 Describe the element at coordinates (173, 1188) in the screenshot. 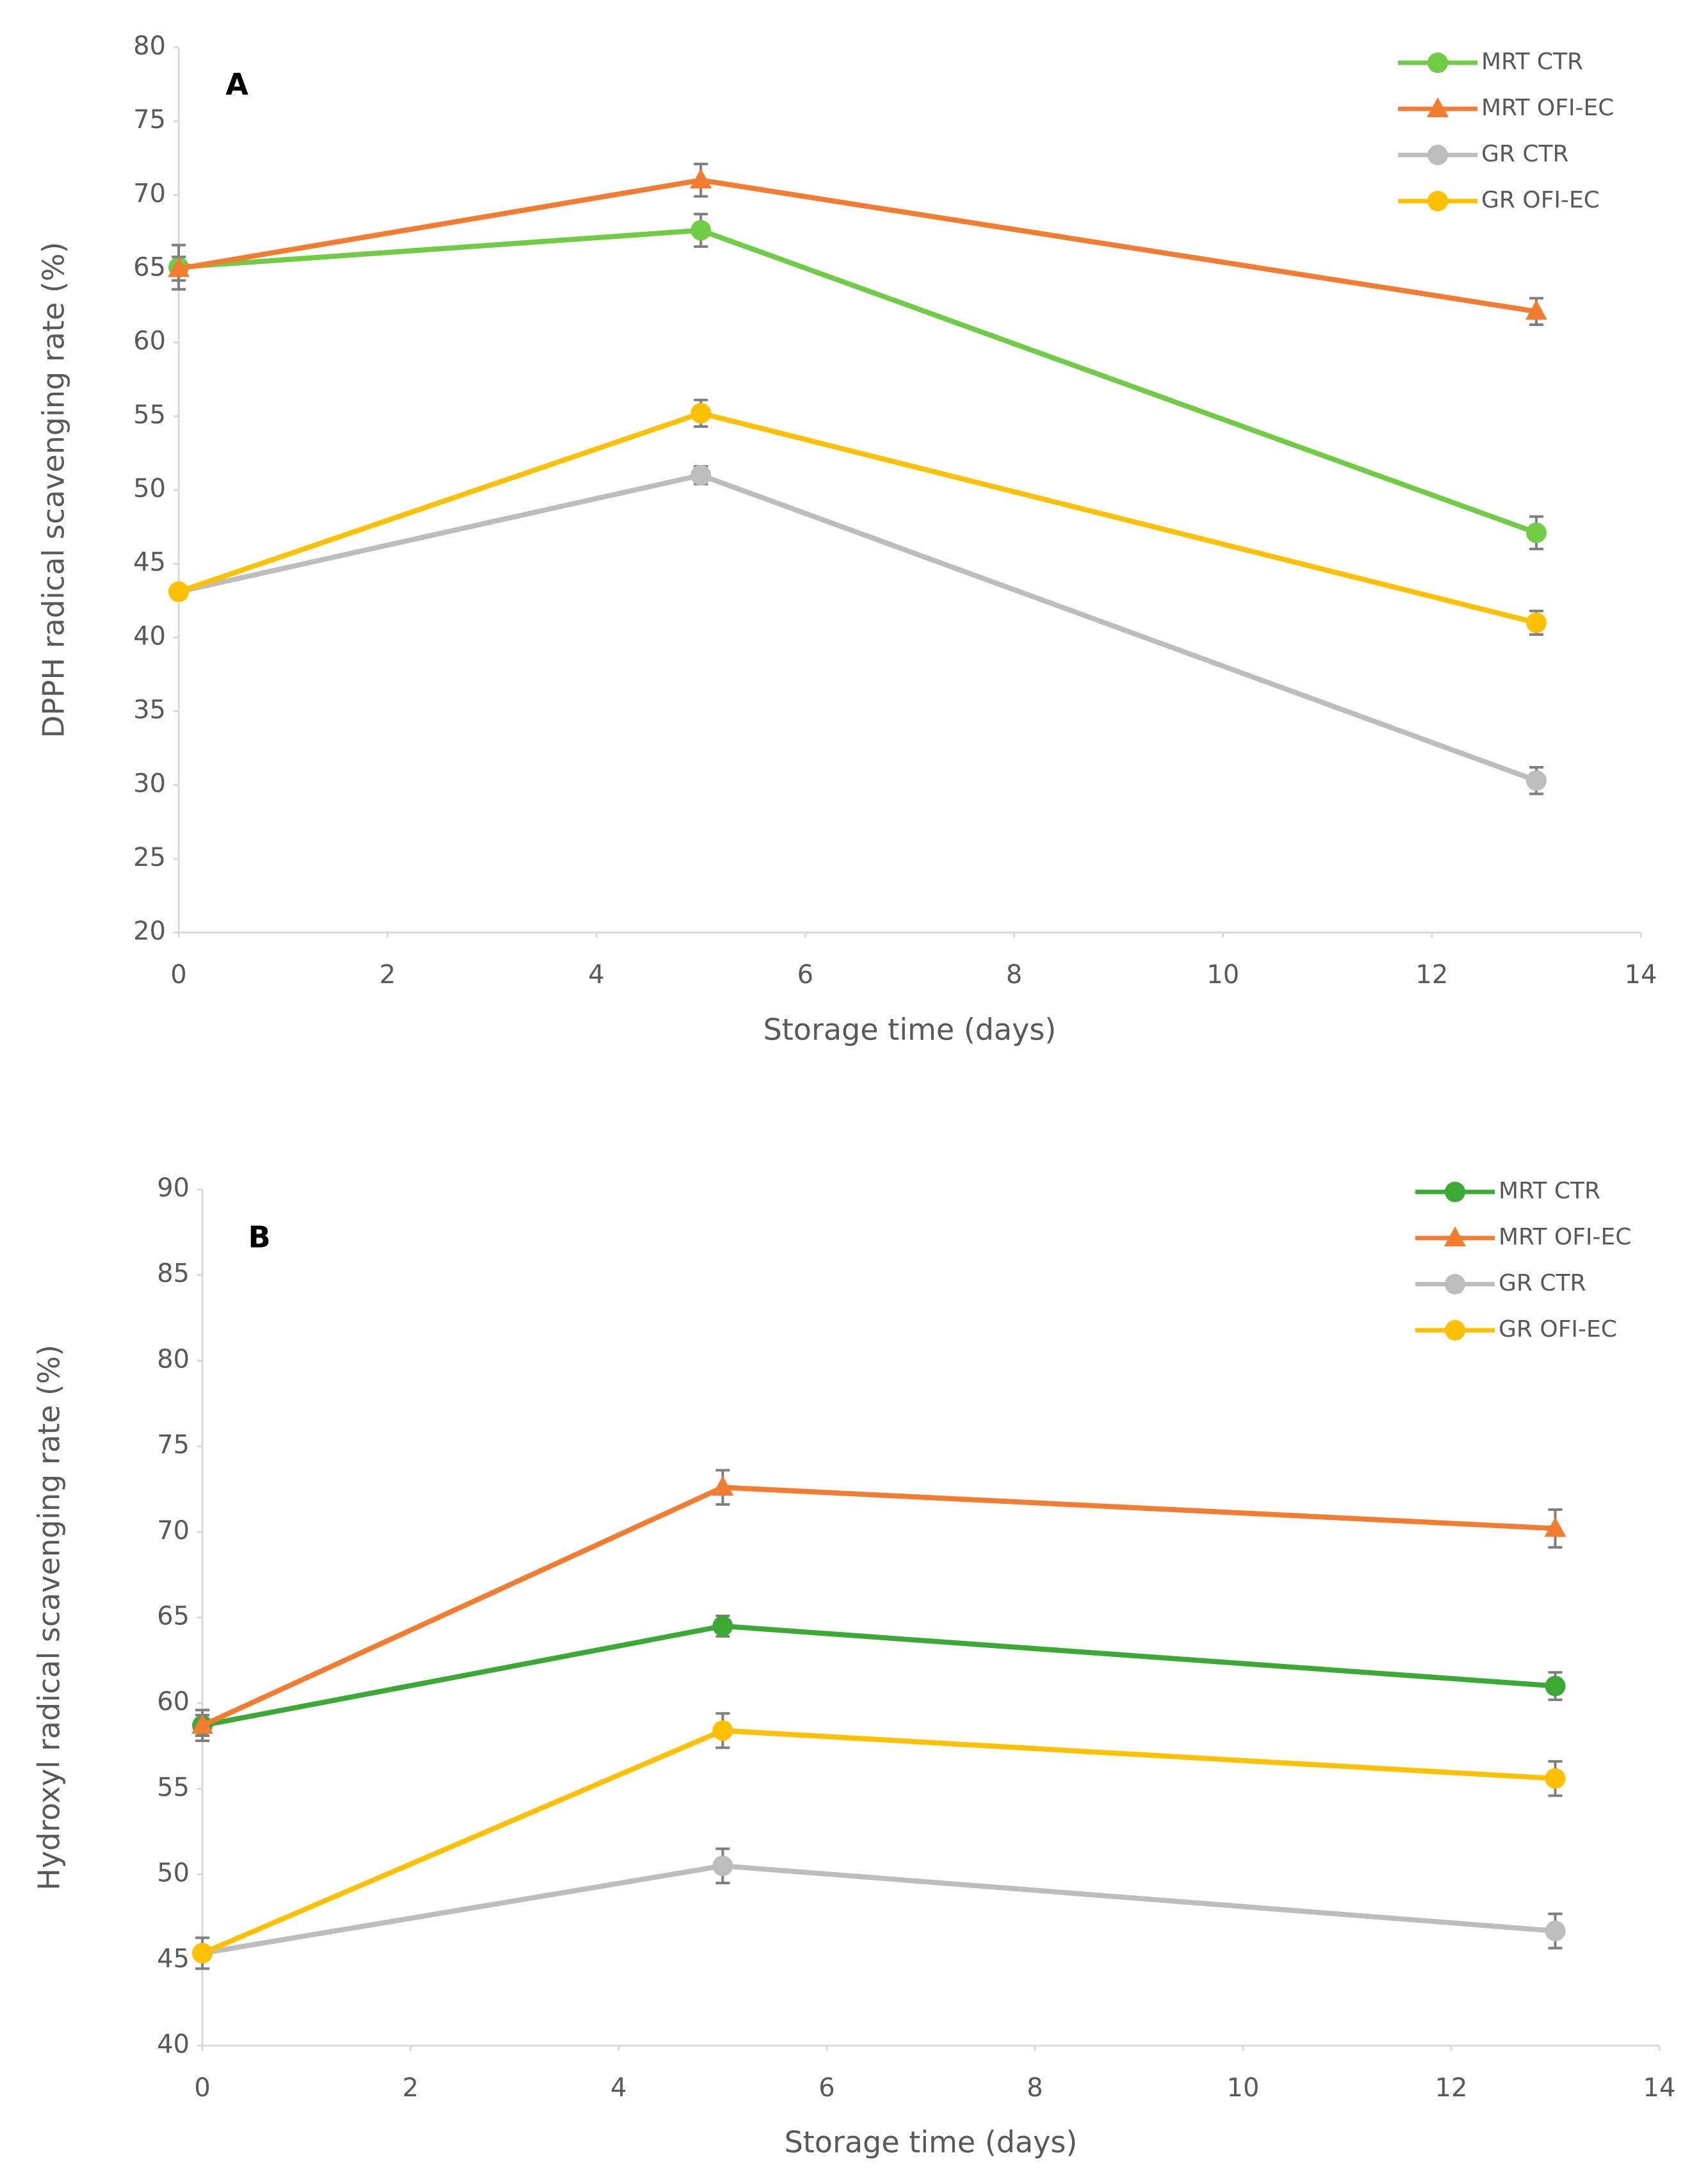

I see `y-tick-label: 90` at that location.